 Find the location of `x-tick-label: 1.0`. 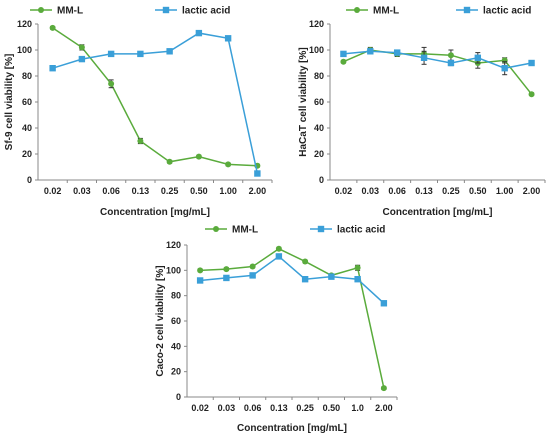

x-tick-label: 1.0 is located at coordinates (357, 408).